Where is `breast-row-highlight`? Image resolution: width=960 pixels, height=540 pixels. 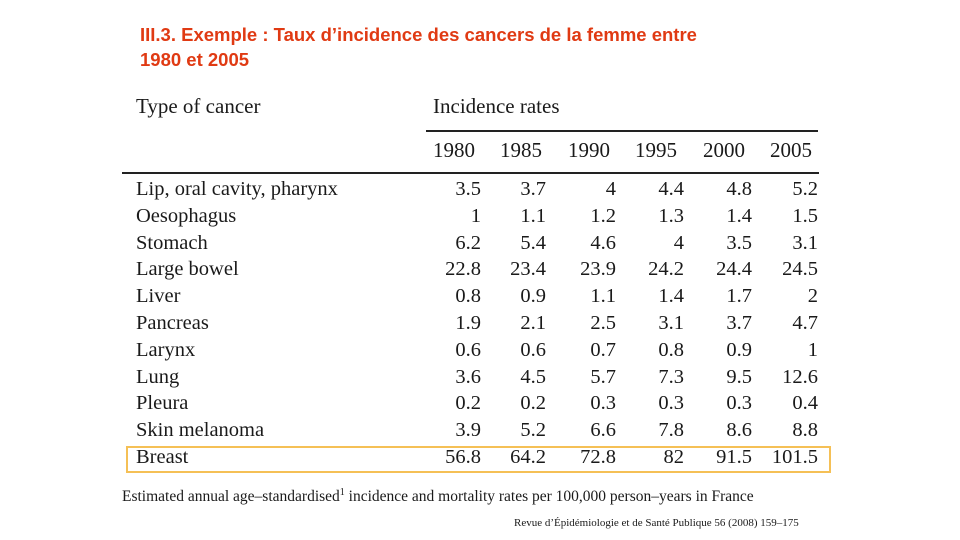 breast-row-highlight is located at coordinates (478, 459).